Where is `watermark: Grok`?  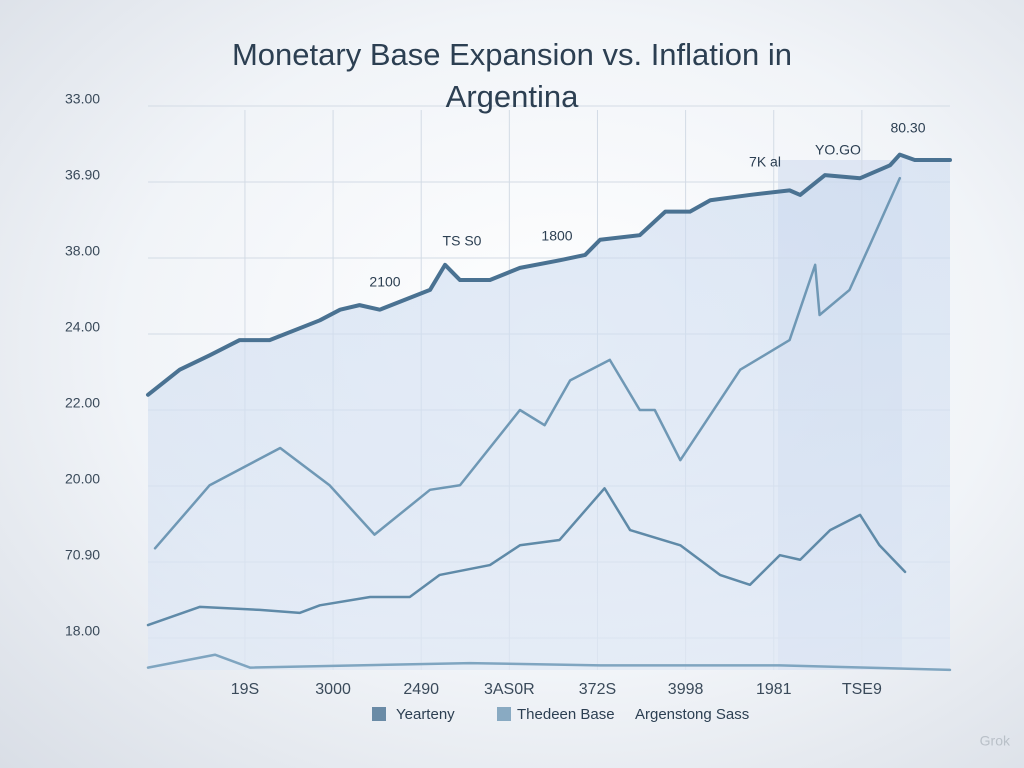 watermark: Grok is located at coordinates (995, 741).